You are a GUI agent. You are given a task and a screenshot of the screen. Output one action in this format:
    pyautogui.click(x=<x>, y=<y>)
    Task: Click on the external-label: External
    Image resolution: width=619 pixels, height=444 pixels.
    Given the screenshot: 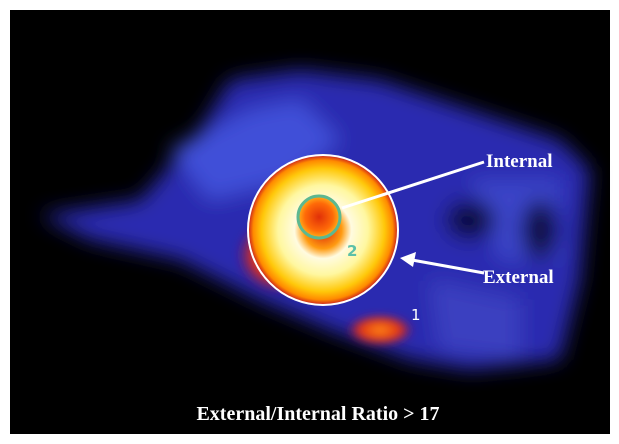 What is the action you would take?
    pyautogui.click(x=518, y=277)
    